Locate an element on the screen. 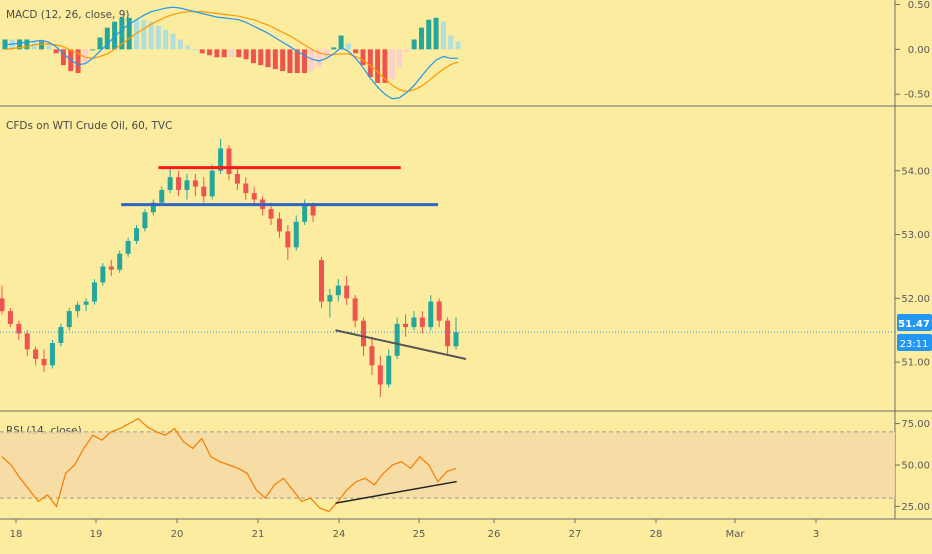 The image size is (932, 554). price-tick-label: 52.00 is located at coordinates (915, 299).